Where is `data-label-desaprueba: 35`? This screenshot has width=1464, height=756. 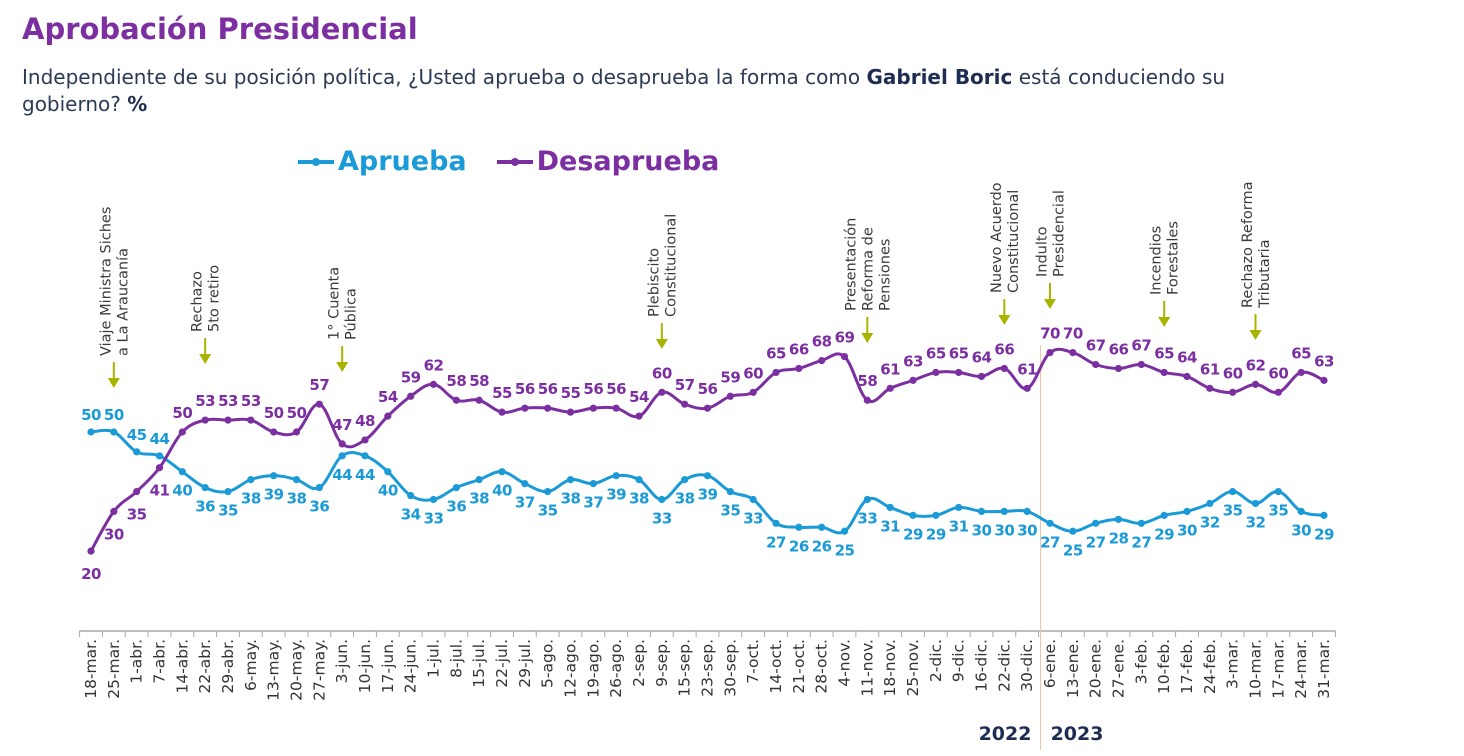
data-label-desaprueba: 35 is located at coordinates (137, 515).